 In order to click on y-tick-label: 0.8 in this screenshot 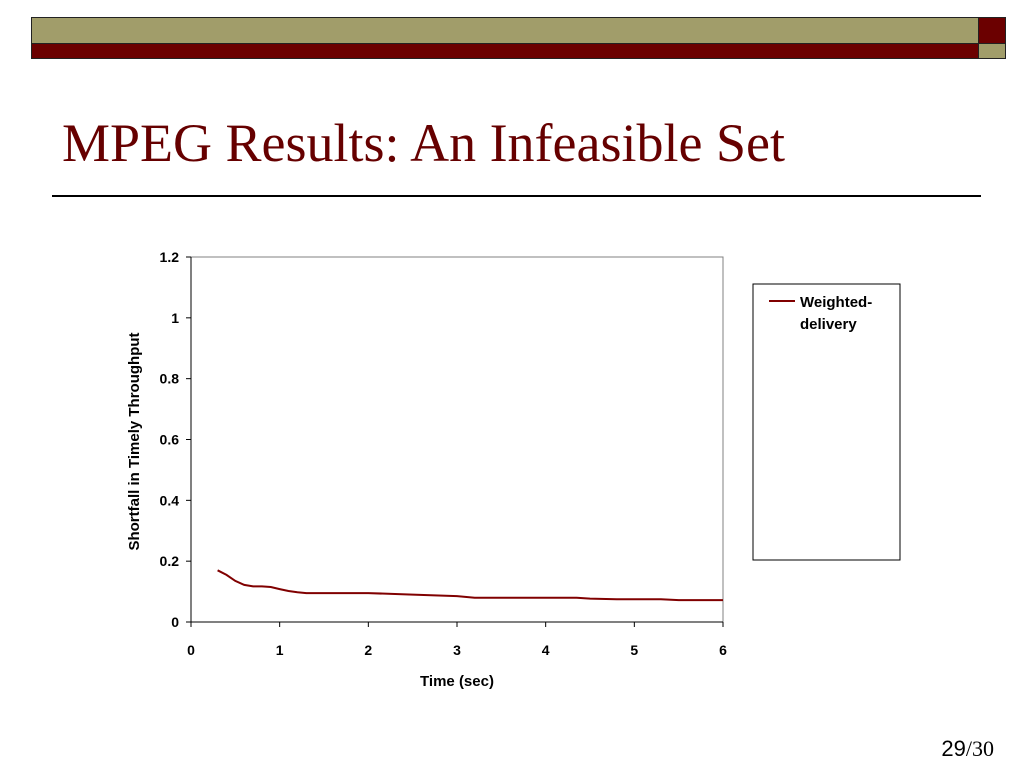, I will do `click(170, 379)`.